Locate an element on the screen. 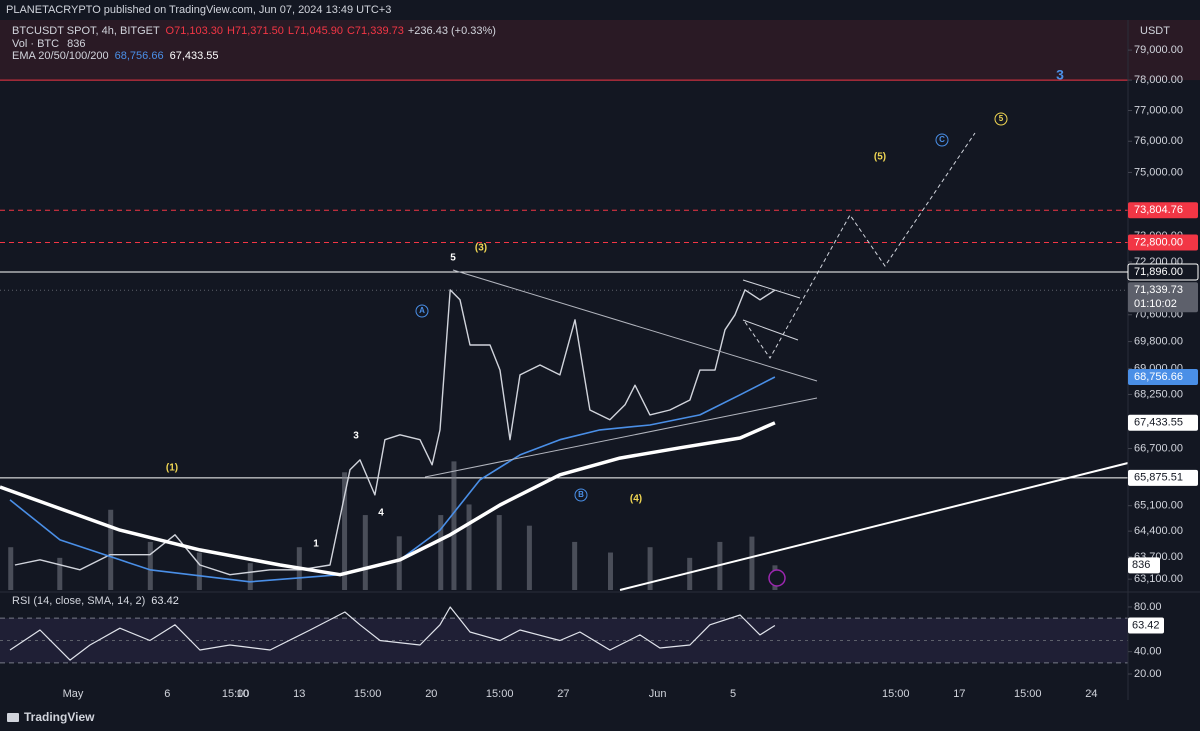 This screenshot has width=1200, height=731. x-tick-label: 5 is located at coordinates (733, 694).